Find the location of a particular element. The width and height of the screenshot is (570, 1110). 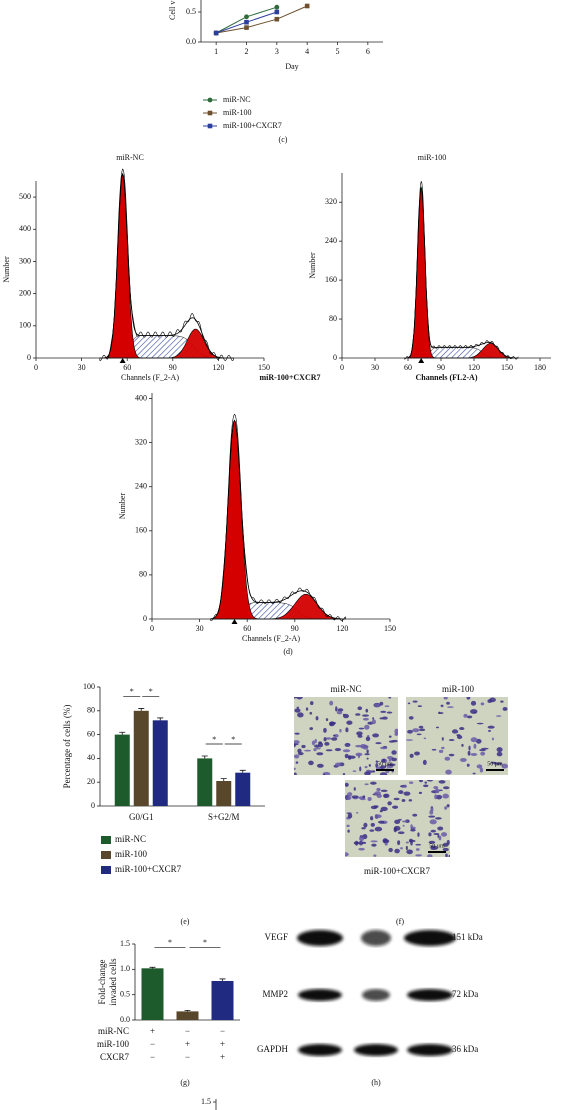

panel-label: (d) is located at coordinates (288, 651).